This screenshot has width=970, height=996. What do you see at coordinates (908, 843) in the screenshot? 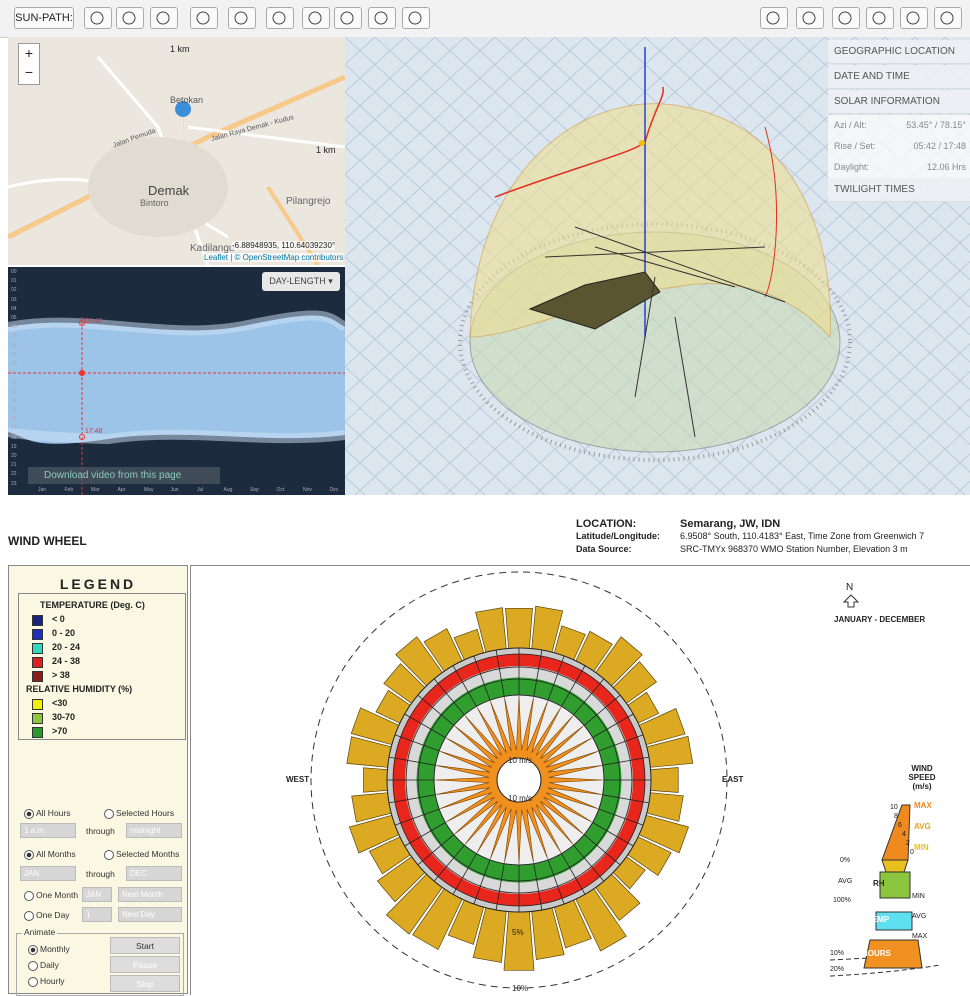
I see `speed-label: 2` at bounding box center [908, 843].